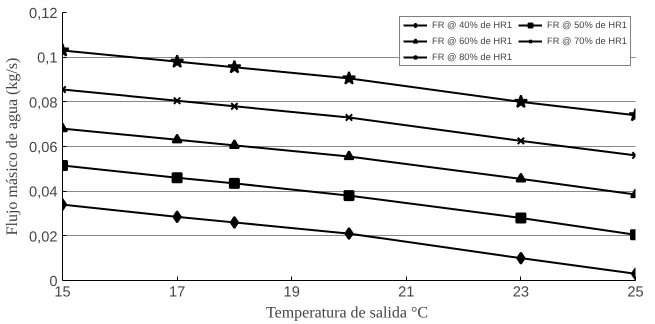 The width and height of the screenshot is (655, 324). What do you see at coordinates (47, 58) in the screenshot?
I see `y-tick-label: 0,1` at bounding box center [47, 58].